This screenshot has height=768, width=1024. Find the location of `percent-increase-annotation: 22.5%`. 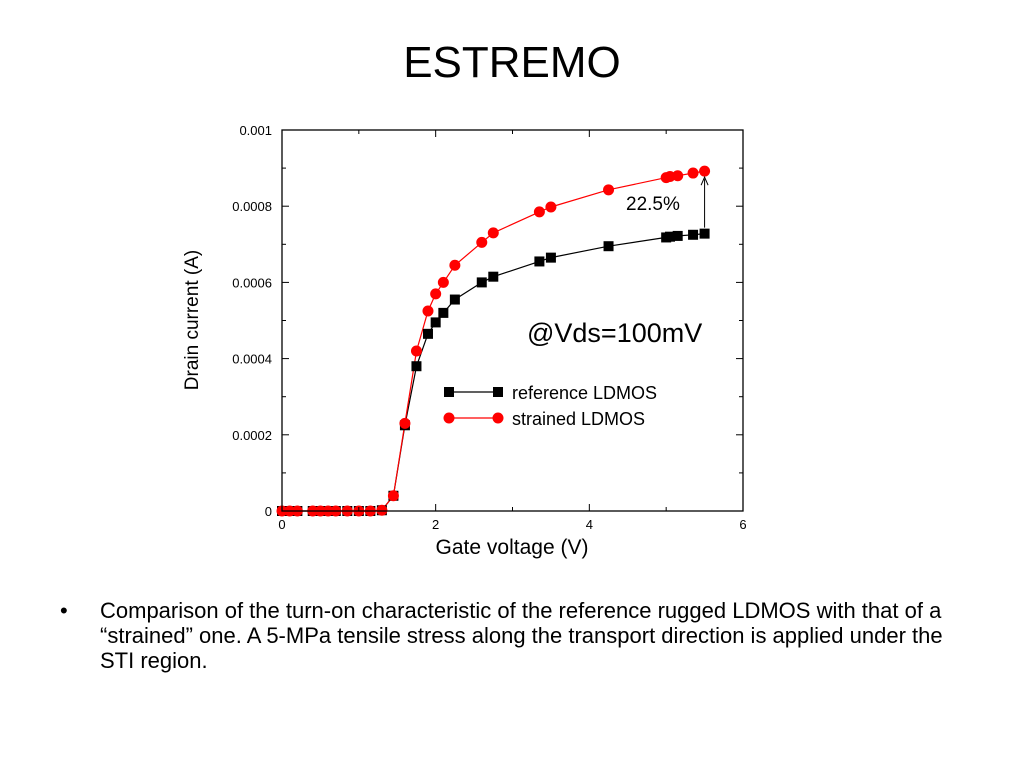

percent-increase-annotation: 22.5% is located at coordinates (653, 204).